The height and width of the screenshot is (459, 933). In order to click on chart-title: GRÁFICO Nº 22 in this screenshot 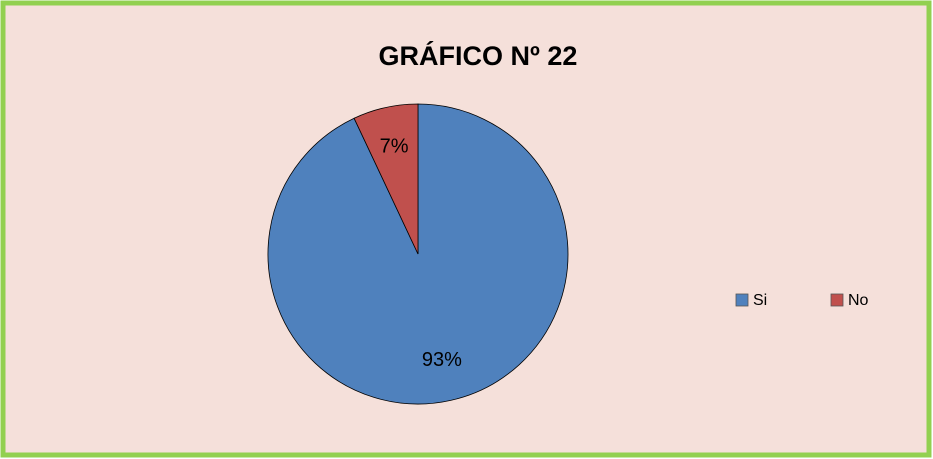, I will do `click(478, 55)`.